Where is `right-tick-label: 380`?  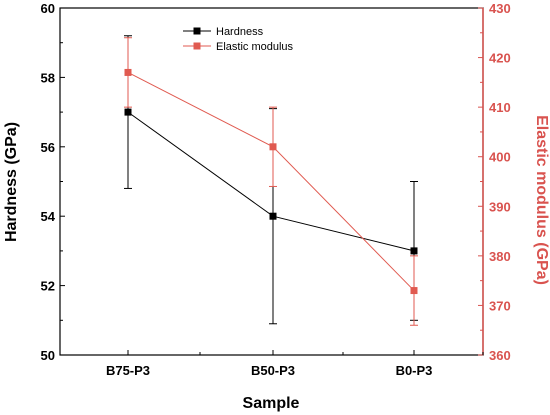 right-tick-label: 380 is located at coordinates (500, 256).